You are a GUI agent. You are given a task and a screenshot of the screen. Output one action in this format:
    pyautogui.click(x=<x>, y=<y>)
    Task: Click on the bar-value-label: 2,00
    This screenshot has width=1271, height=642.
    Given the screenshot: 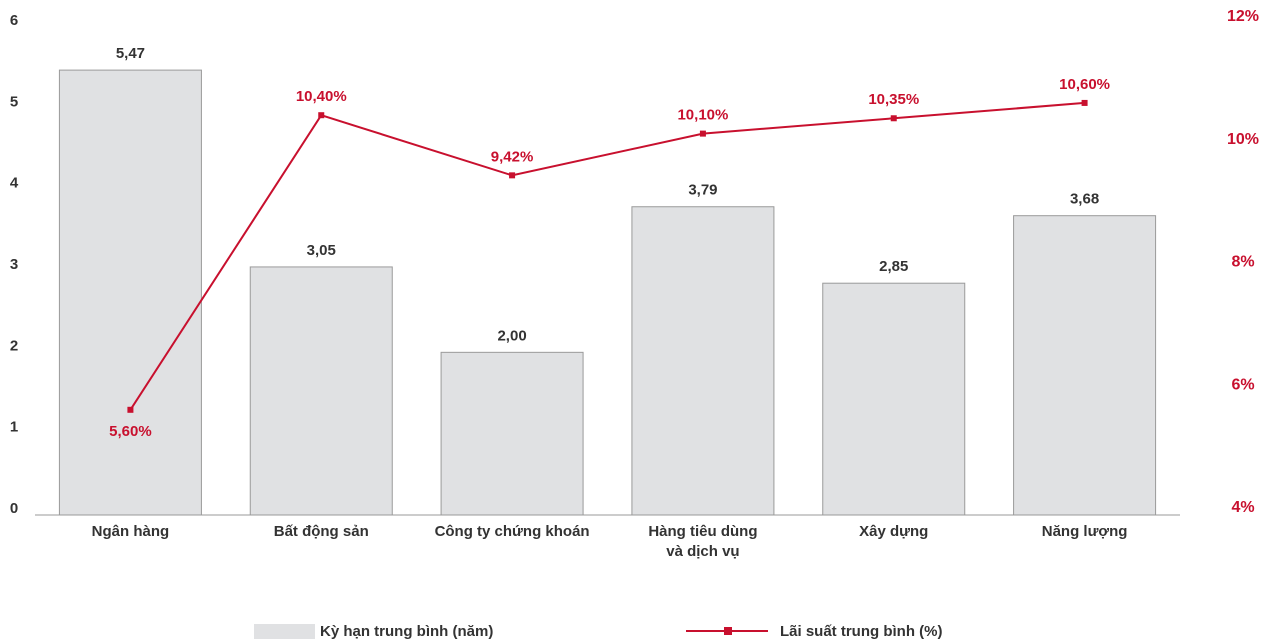 What is the action you would take?
    pyautogui.click(x=511, y=335)
    